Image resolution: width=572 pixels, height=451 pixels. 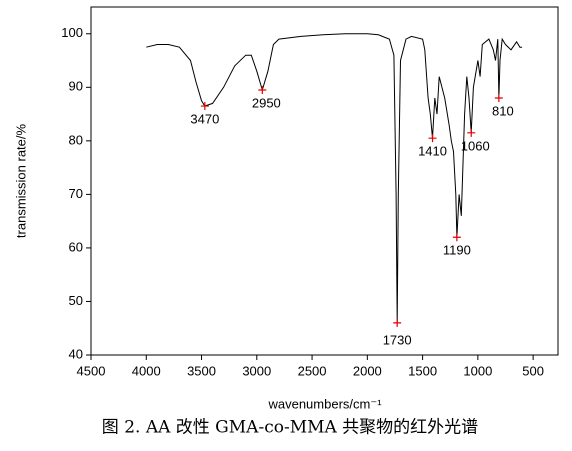 What do you see at coordinates (76, 86) in the screenshot?
I see `y-tick-label: 90` at bounding box center [76, 86].